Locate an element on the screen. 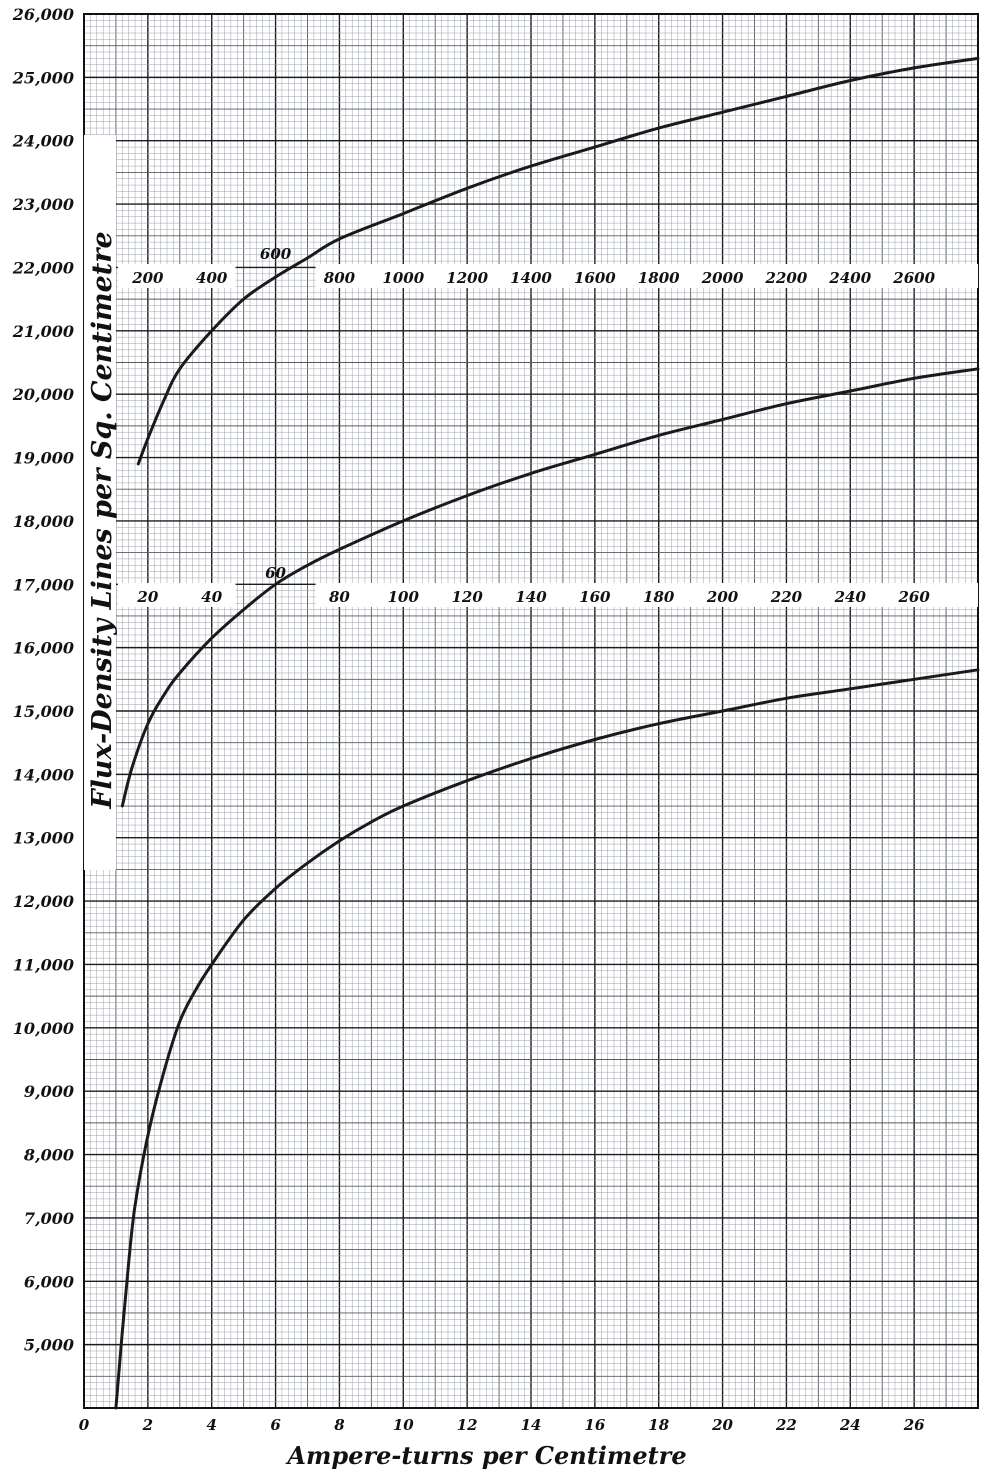 The height and width of the screenshot is (1473, 985). x-tick-label-bottom: 24 is located at coordinates (850, 1425).